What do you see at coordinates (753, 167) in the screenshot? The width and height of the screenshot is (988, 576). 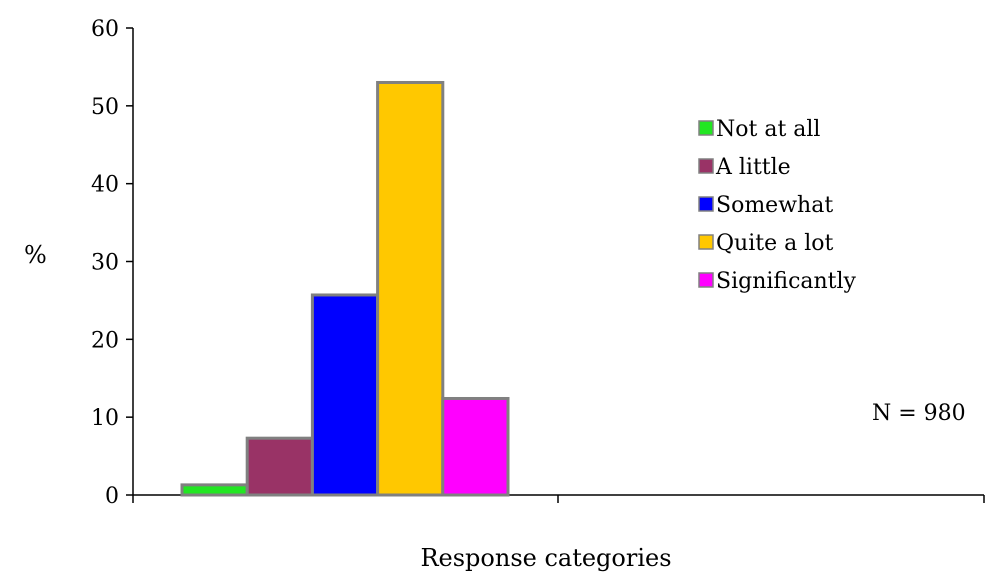 I see `legend-label: A little` at bounding box center [753, 167].